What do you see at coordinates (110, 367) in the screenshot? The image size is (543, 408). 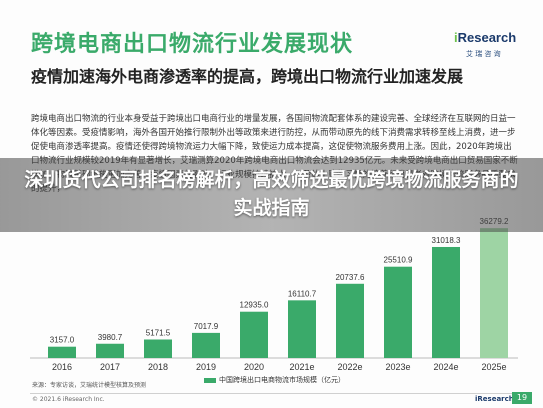 I see `x-tick-2017: 2017` at bounding box center [110, 367].